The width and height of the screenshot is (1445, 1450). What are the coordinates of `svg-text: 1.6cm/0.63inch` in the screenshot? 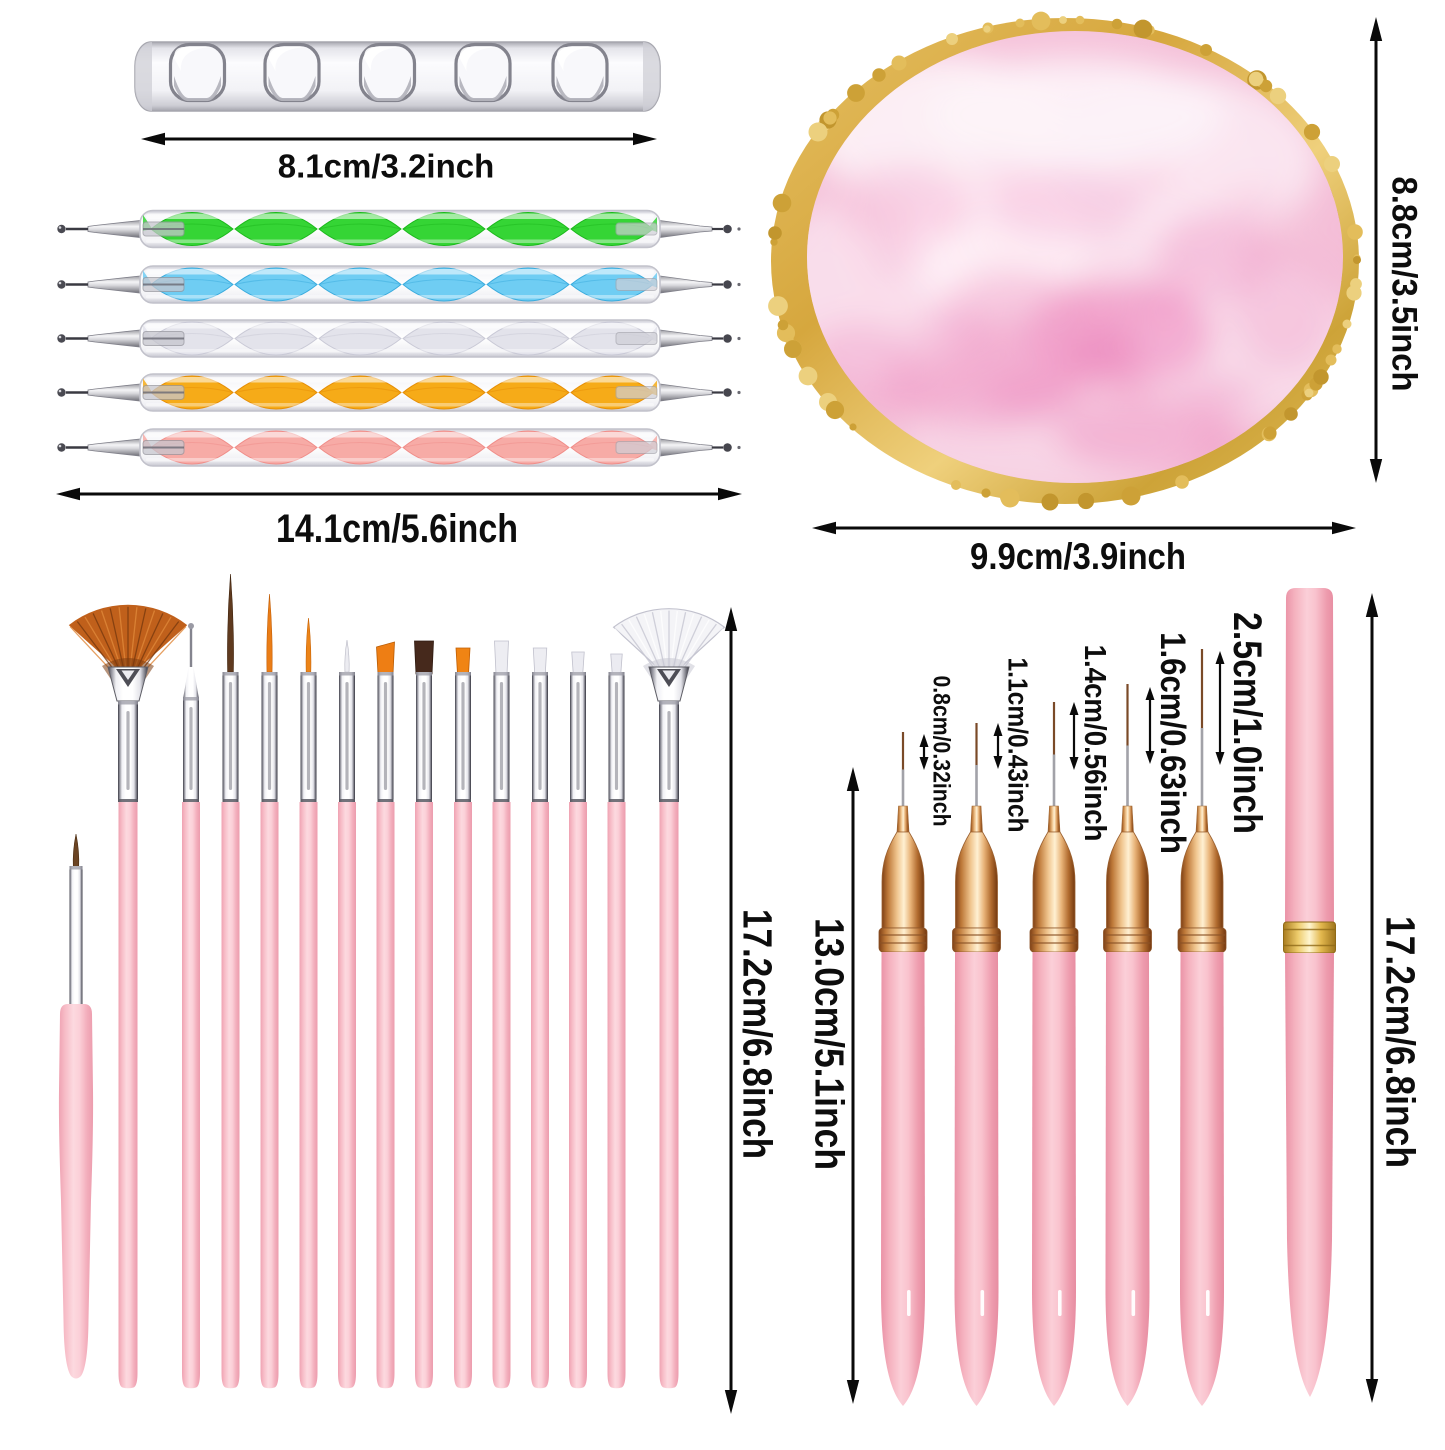 It's located at (1171, 743).